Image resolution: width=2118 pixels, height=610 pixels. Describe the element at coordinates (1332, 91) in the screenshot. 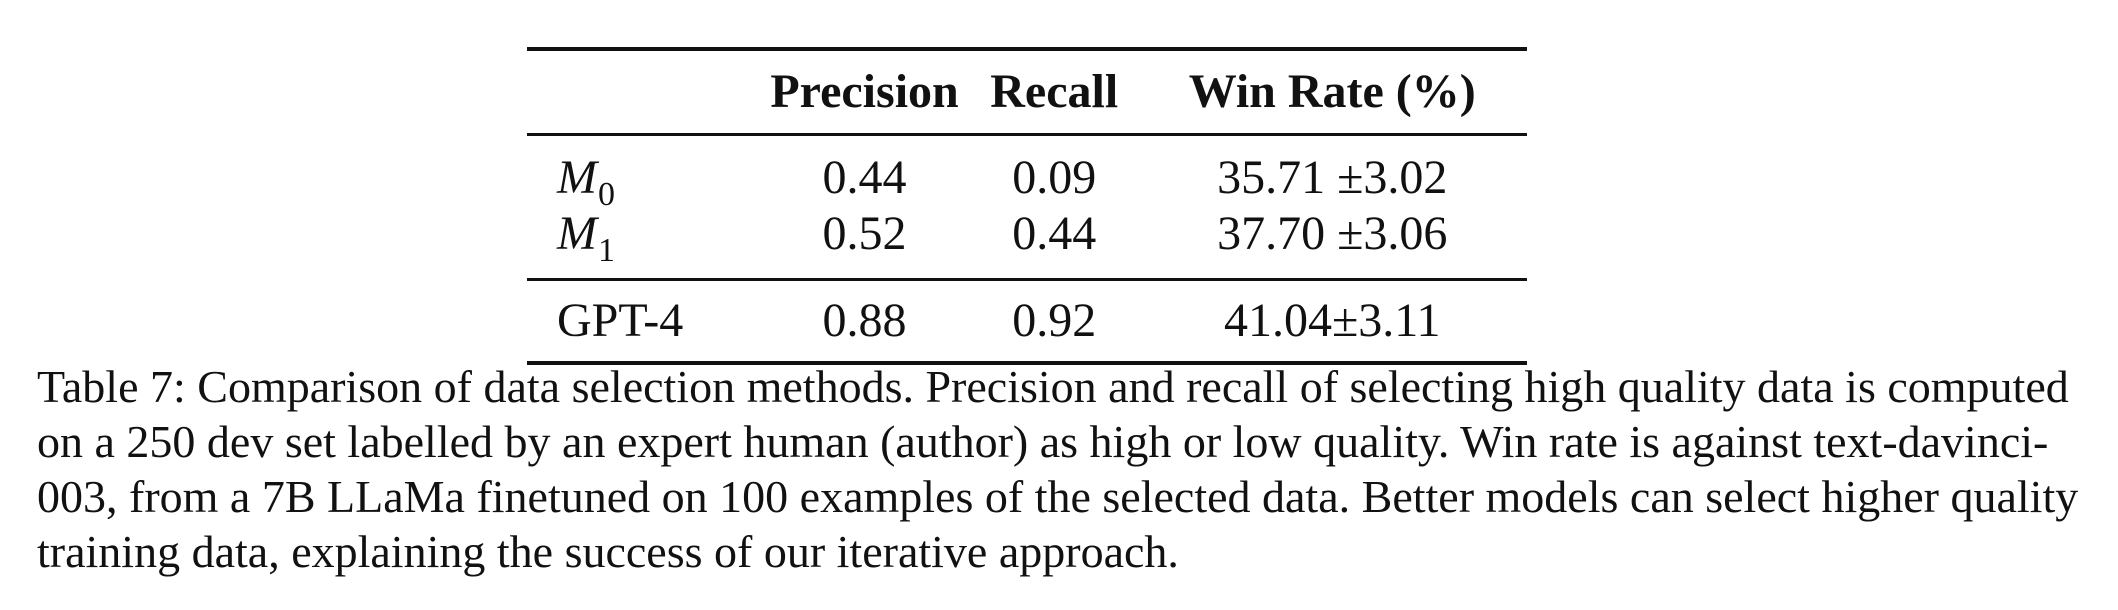

I see `header-win-rate: Win Rate (%)` at that location.